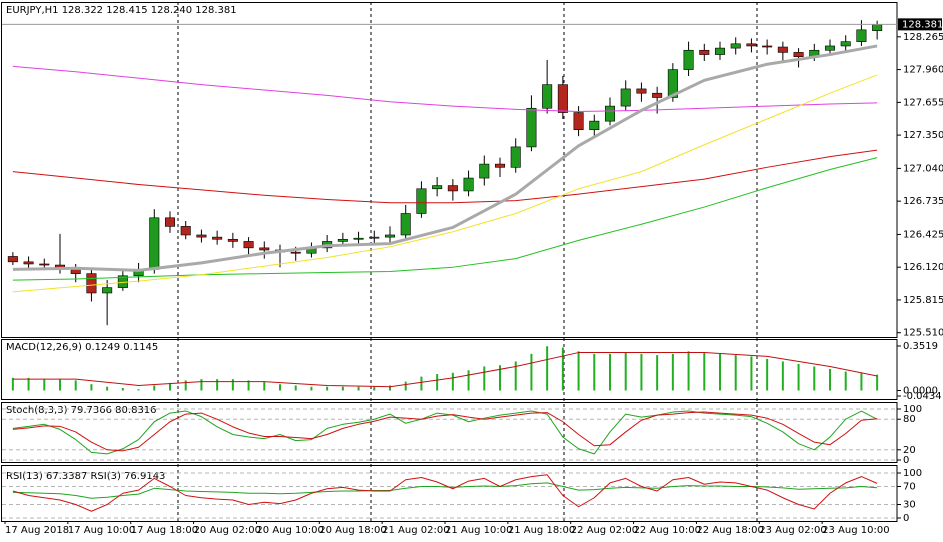  Describe the element at coordinates (81, 410) in the screenshot. I see `panel-title: Stoch(8,3,3) 79.7366 80.8316` at that location.